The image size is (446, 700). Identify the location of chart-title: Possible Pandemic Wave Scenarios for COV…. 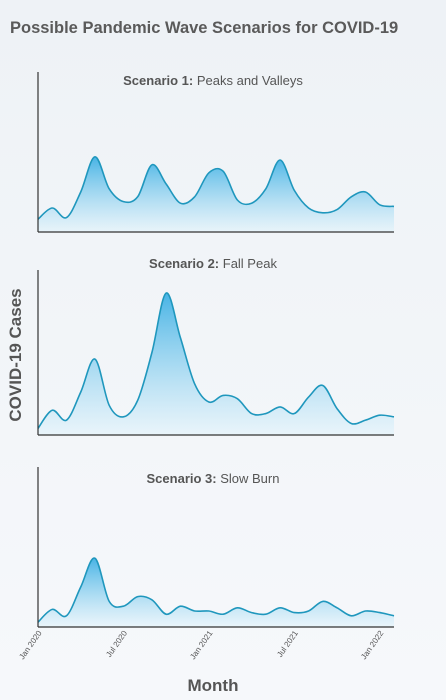
(204, 28).